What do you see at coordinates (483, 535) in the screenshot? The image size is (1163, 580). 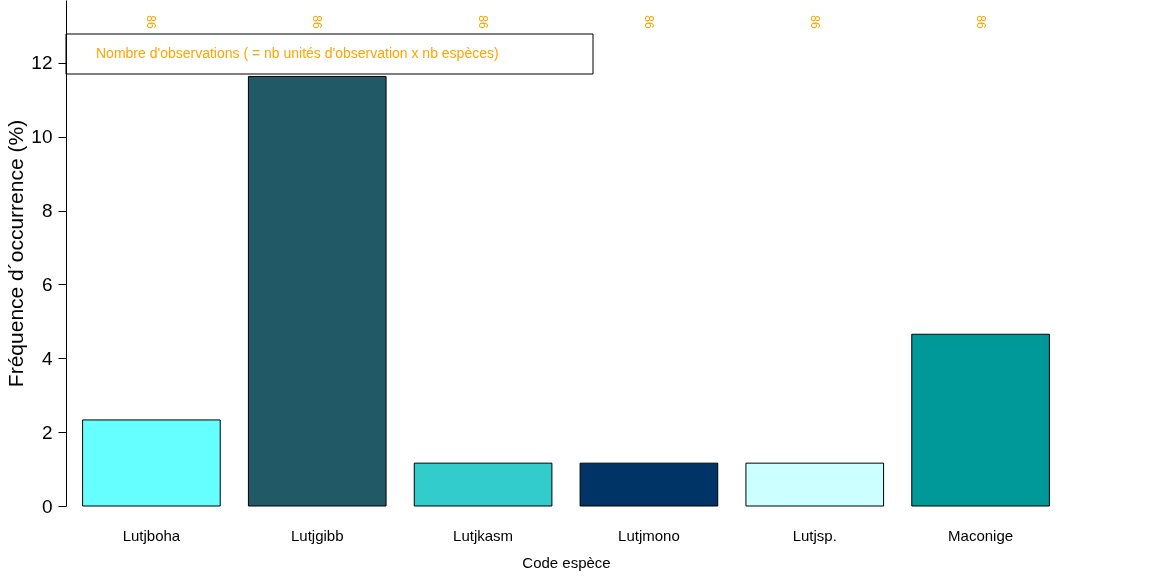 I see `x-tick-label: Lutjkasm` at bounding box center [483, 535].